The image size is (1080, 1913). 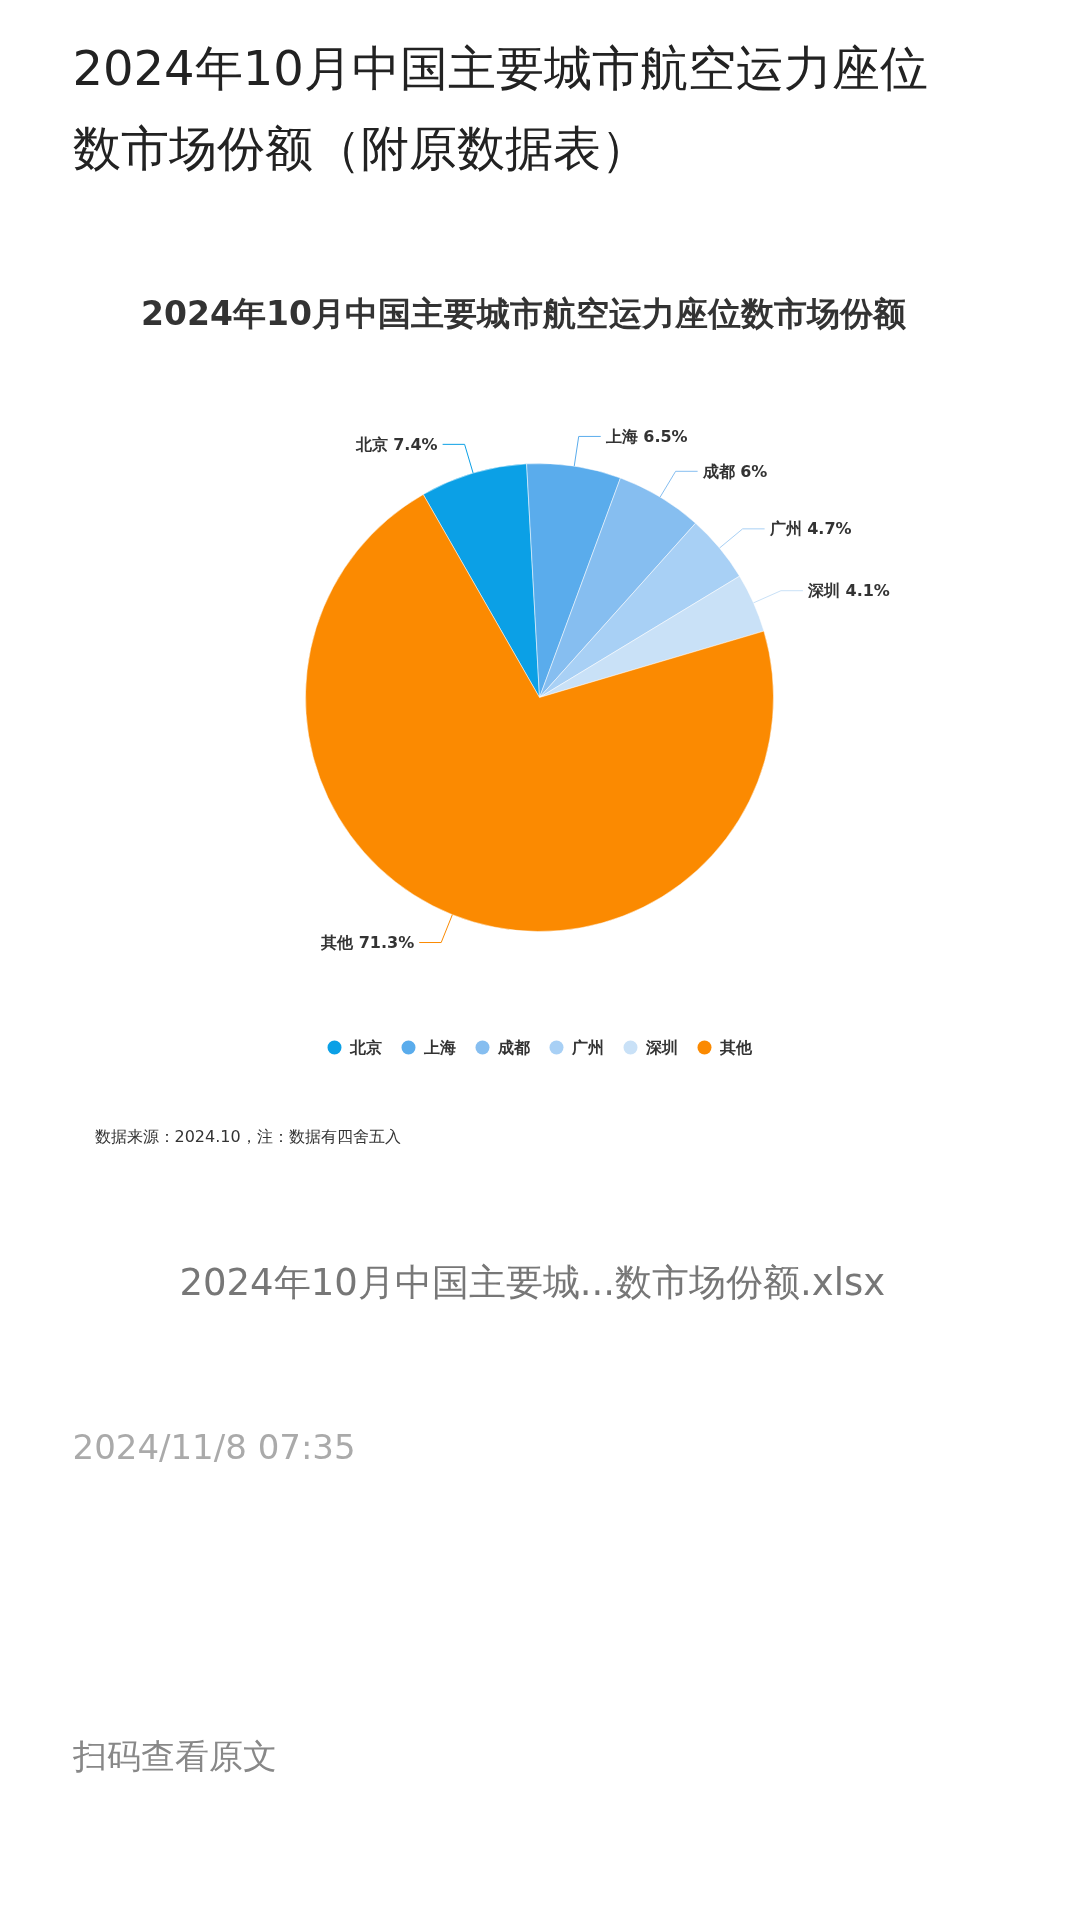 I want to click on legend-label: 其他, so click(x=735, y=1047).